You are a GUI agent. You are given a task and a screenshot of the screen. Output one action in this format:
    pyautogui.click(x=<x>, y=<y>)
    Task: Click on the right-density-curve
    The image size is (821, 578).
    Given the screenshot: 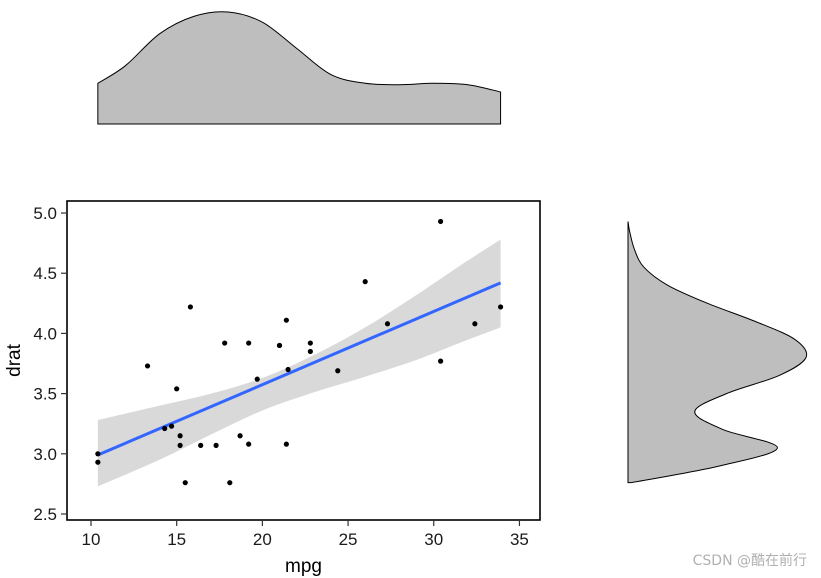 What is the action you would take?
    pyautogui.click(x=717, y=352)
    